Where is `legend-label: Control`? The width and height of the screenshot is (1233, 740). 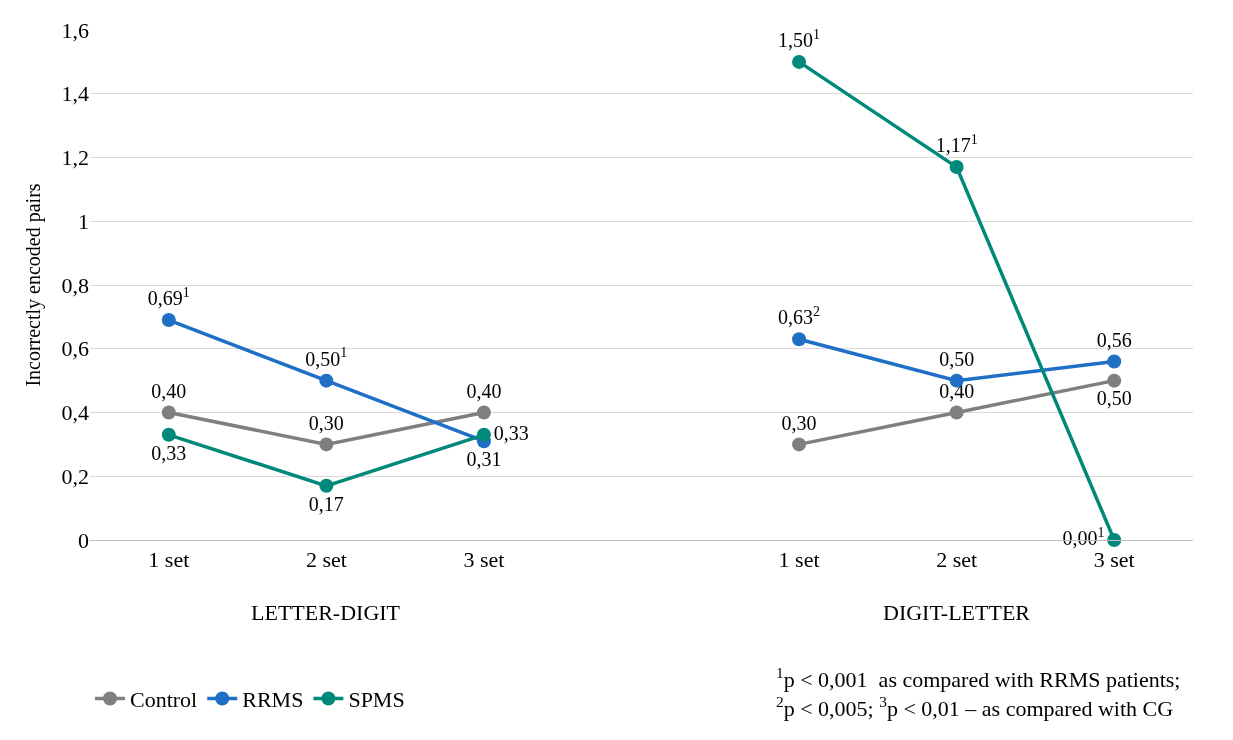 legend-label: Control is located at coordinates (164, 700).